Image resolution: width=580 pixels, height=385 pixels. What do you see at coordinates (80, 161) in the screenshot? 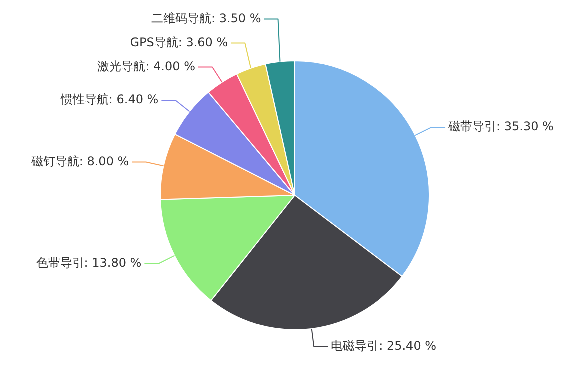
I see `slice-label: 磁钉导航: 8.00 %` at bounding box center [80, 161].